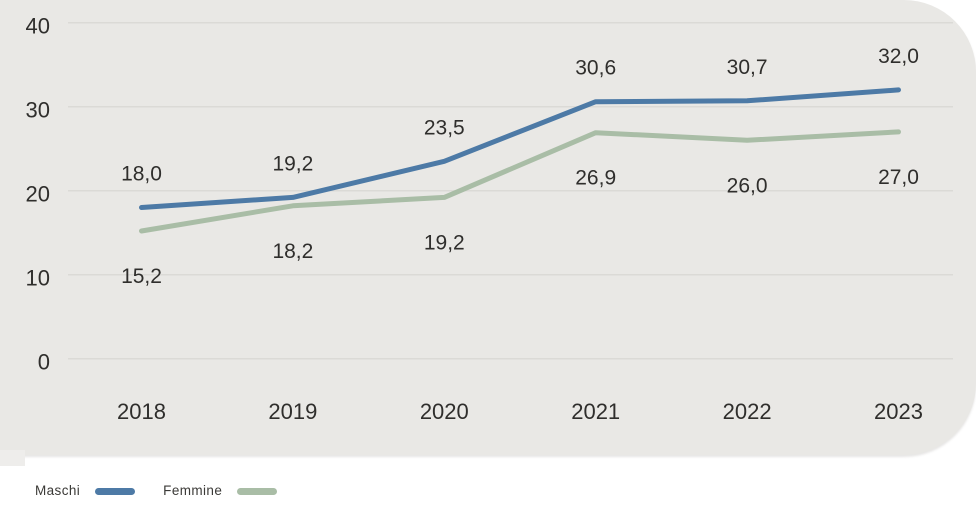 The image size is (976, 518). I want to click on data-label-femmine: 26,9, so click(595, 178).